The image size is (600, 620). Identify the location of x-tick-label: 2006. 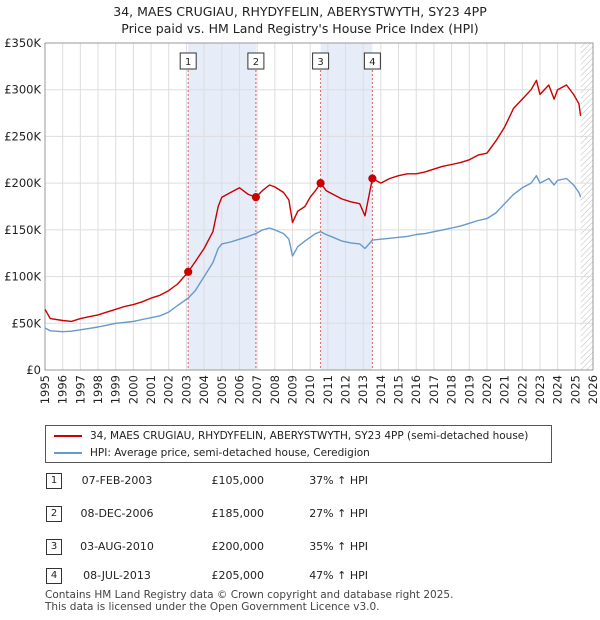
(239, 389).